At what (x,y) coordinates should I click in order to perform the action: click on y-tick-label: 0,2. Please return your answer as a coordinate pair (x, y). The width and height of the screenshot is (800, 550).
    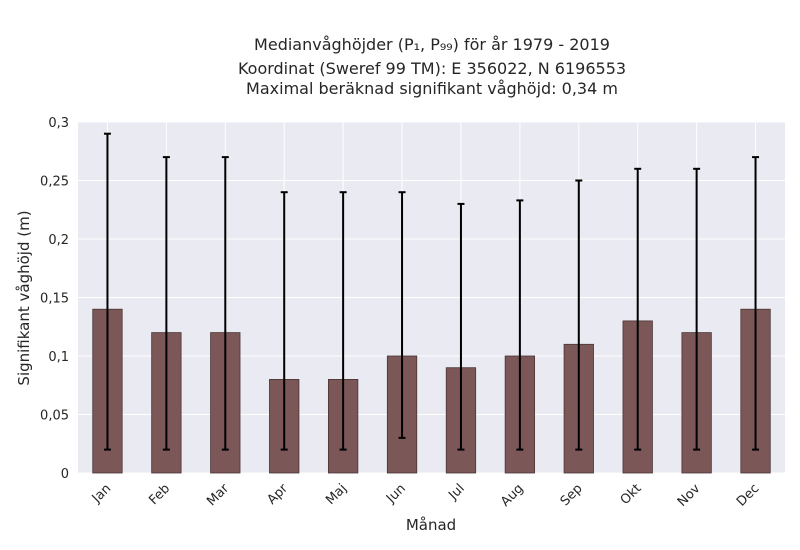
    Looking at the image, I should click on (58, 240).